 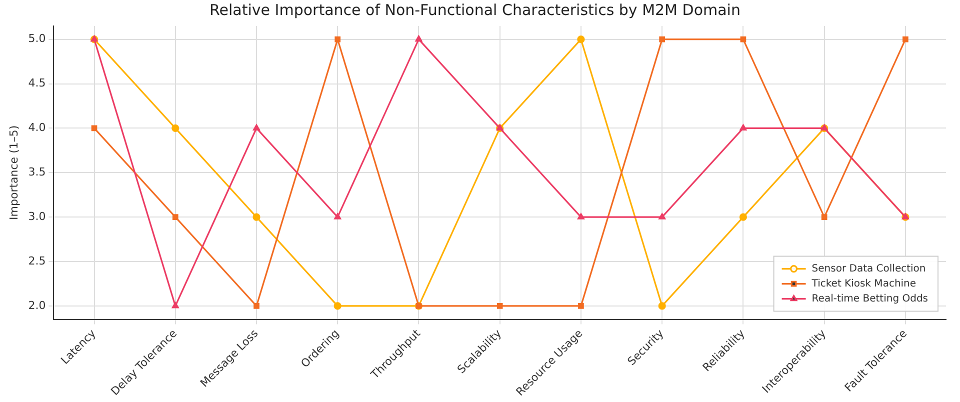 What do you see at coordinates (870, 298) in the screenshot?
I see `legend-label: Real-time Betting Odds` at bounding box center [870, 298].